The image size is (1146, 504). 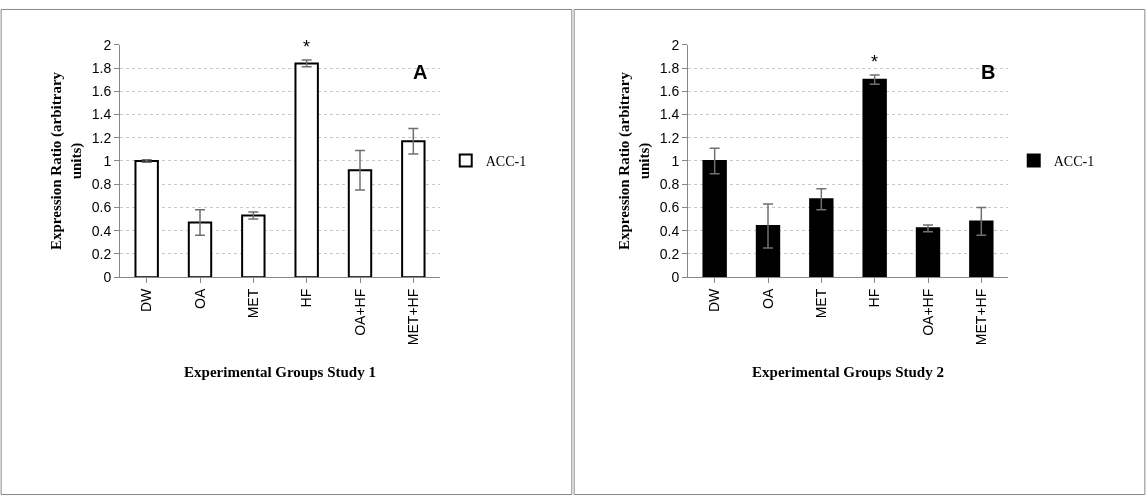 What do you see at coordinates (420, 72) in the screenshot?
I see `annotation: A` at bounding box center [420, 72].